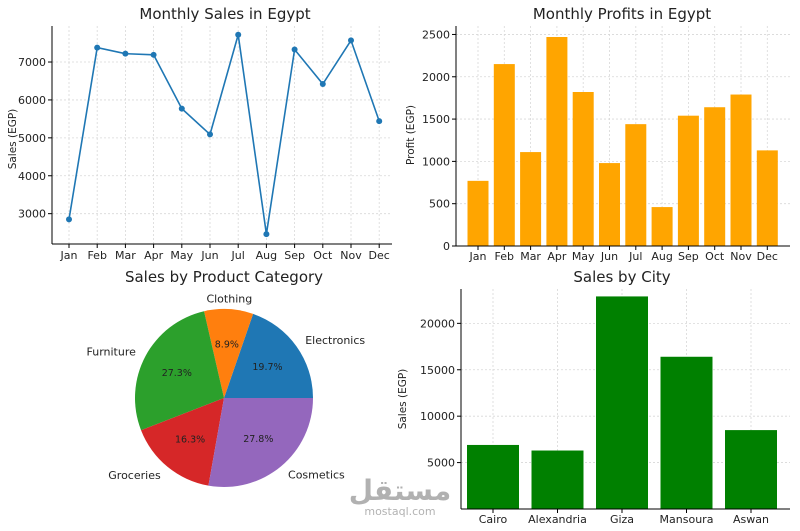  What do you see at coordinates (32, 214) in the screenshot?
I see `y-tick-label: 3000` at bounding box center [32, 214].